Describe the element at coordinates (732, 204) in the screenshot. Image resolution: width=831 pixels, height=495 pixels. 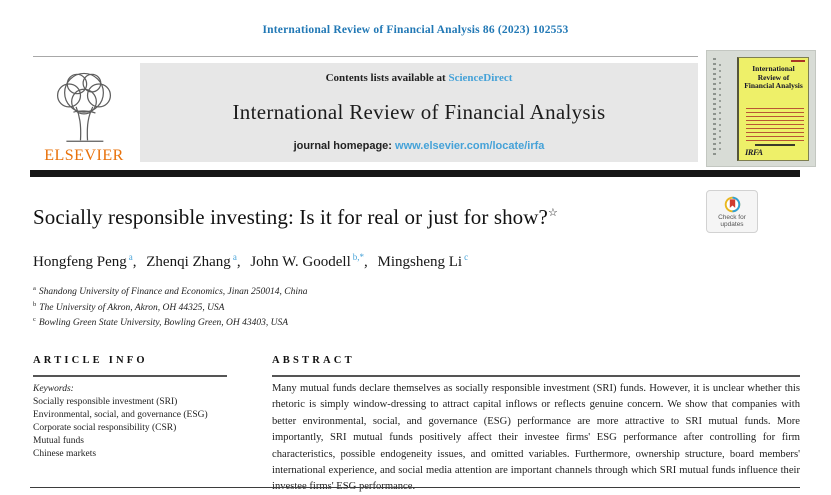
I see `crossmark-icon` at that location.